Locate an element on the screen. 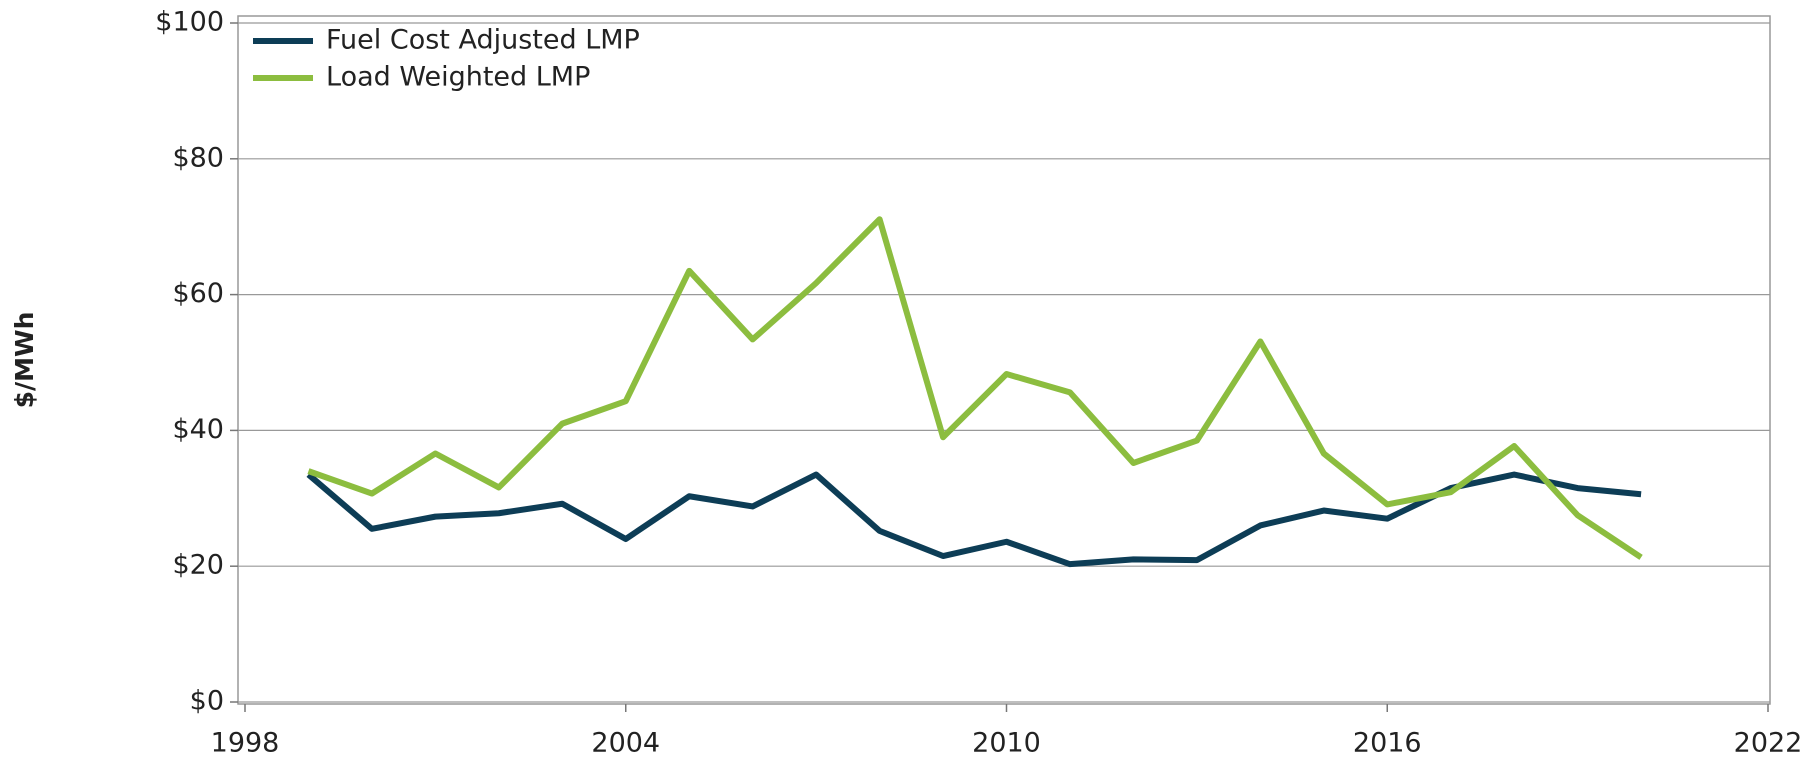  y-tick-label: $100 is located at coordinates (189, 22).